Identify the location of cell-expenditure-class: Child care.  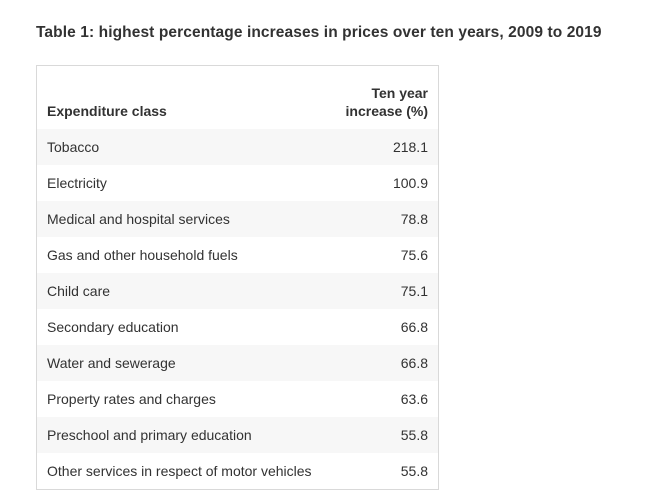
(184, 291).